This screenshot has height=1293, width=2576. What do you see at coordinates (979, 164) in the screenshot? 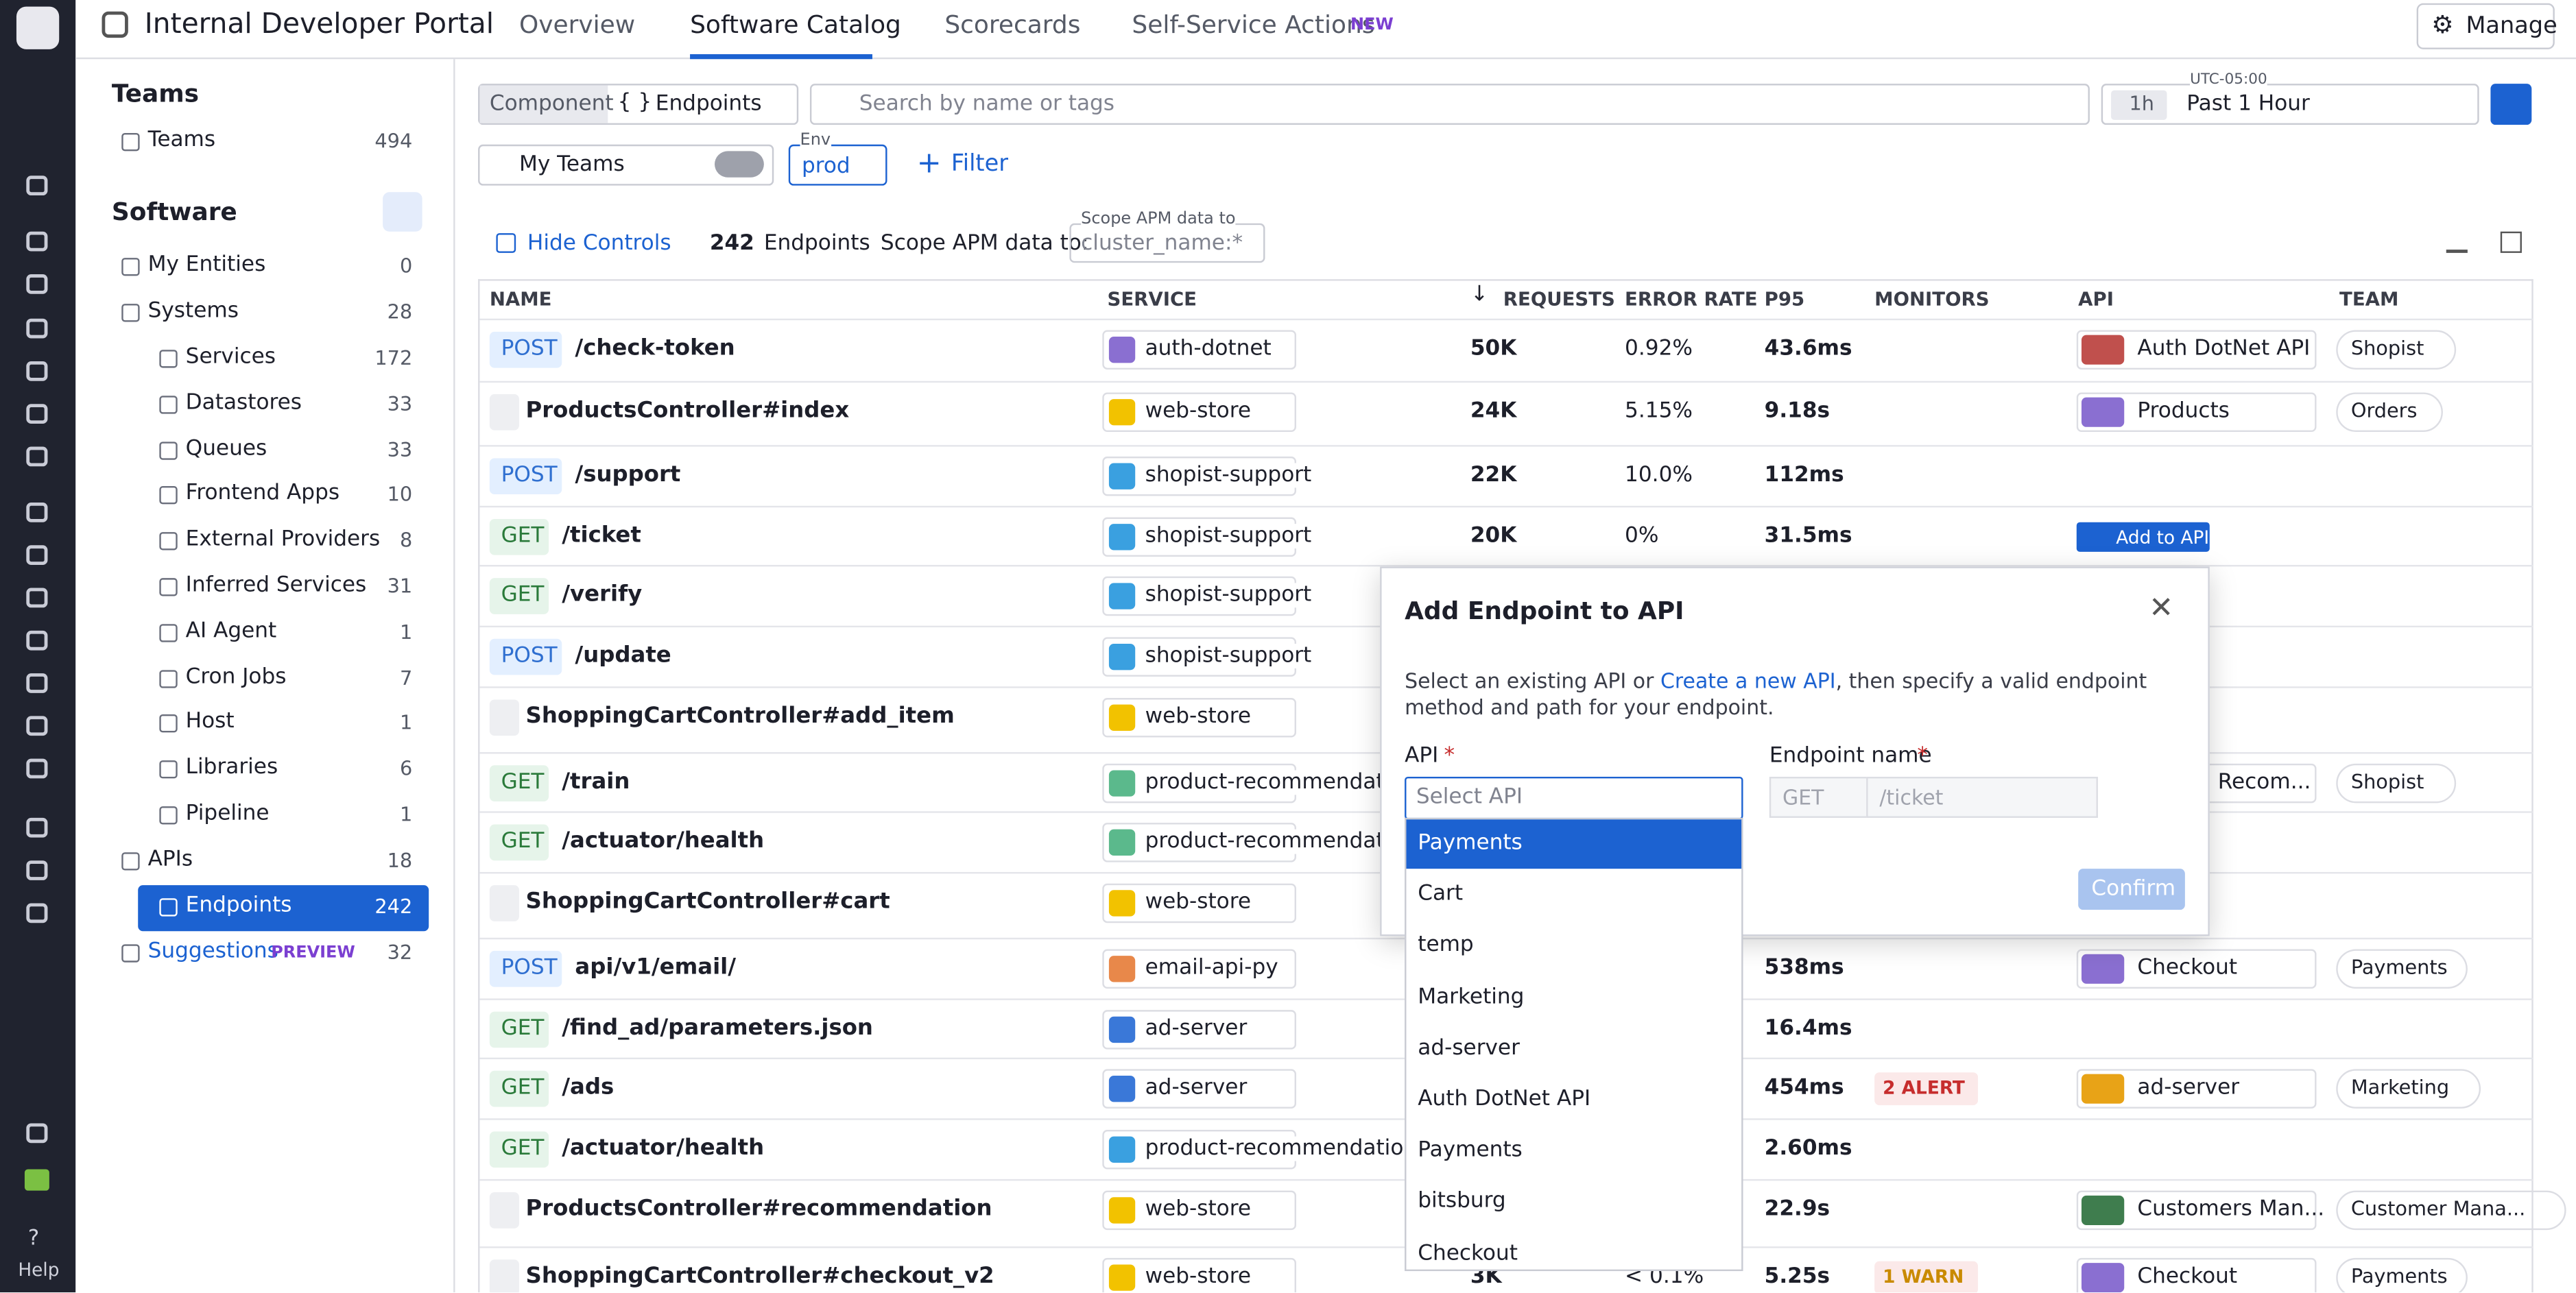
I see `filter-button: Filter` at bounding box center [979, 164].